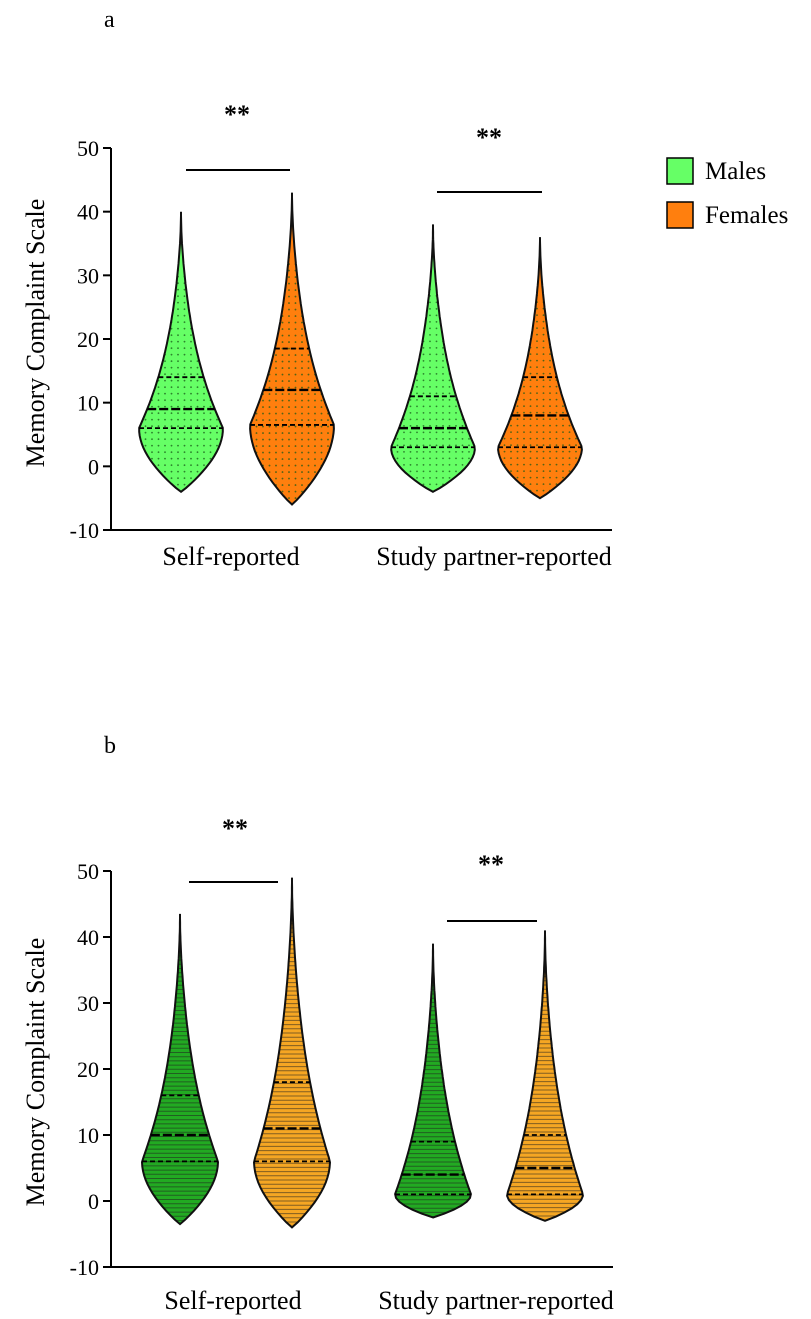 Image resolution: width=811 pixels, height=1319 pixels. What do you see at coordinates (735, 171) in the screenshot?
I see `legend-label-males: Males` at bounding box center [735, 171].